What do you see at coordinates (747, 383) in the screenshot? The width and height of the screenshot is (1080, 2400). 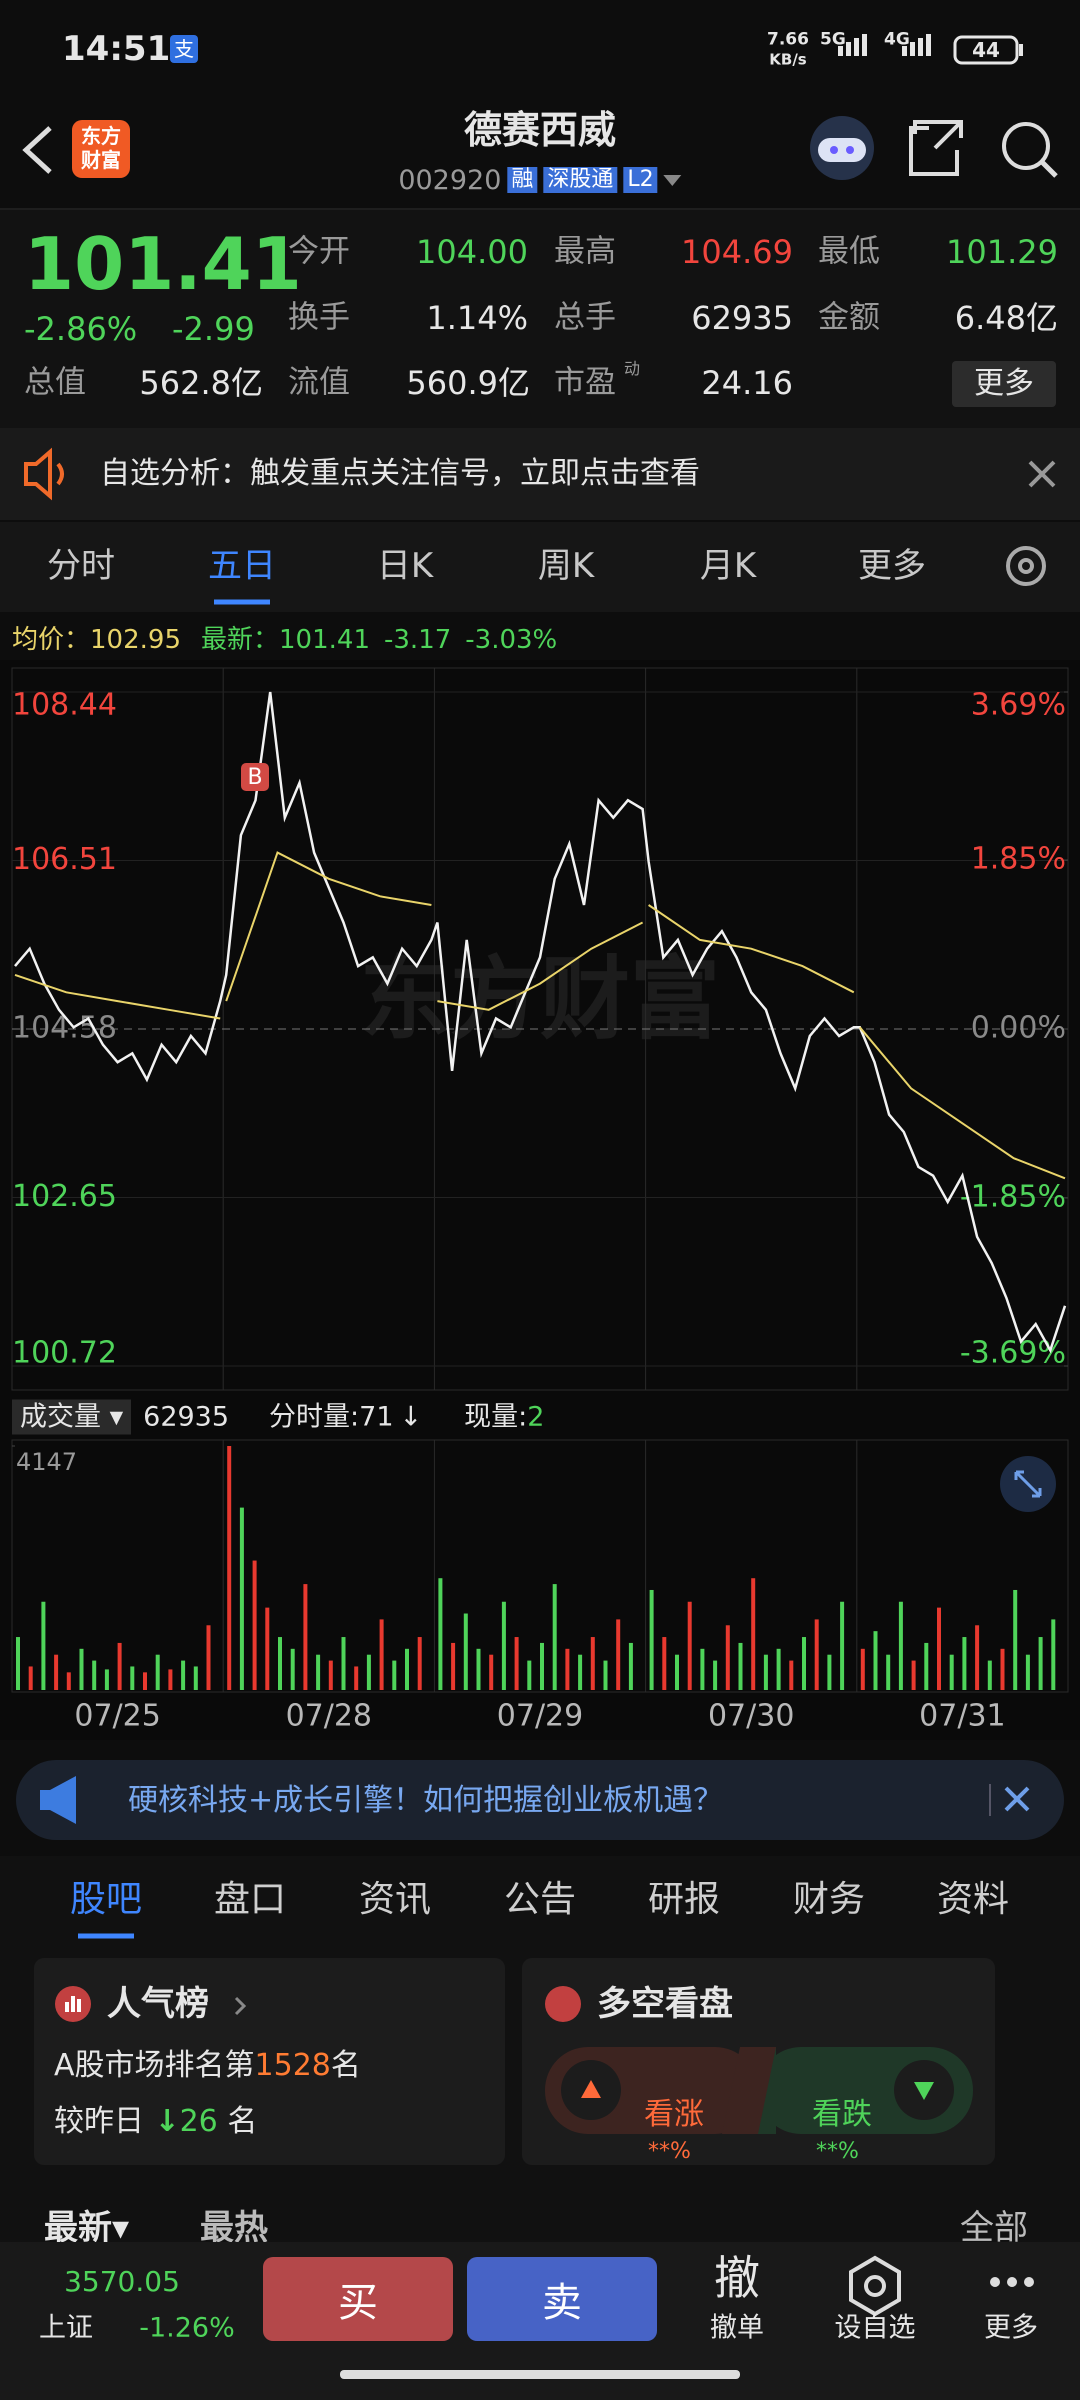 I see `field-value: 24.16` at bounding box center [747, 383].